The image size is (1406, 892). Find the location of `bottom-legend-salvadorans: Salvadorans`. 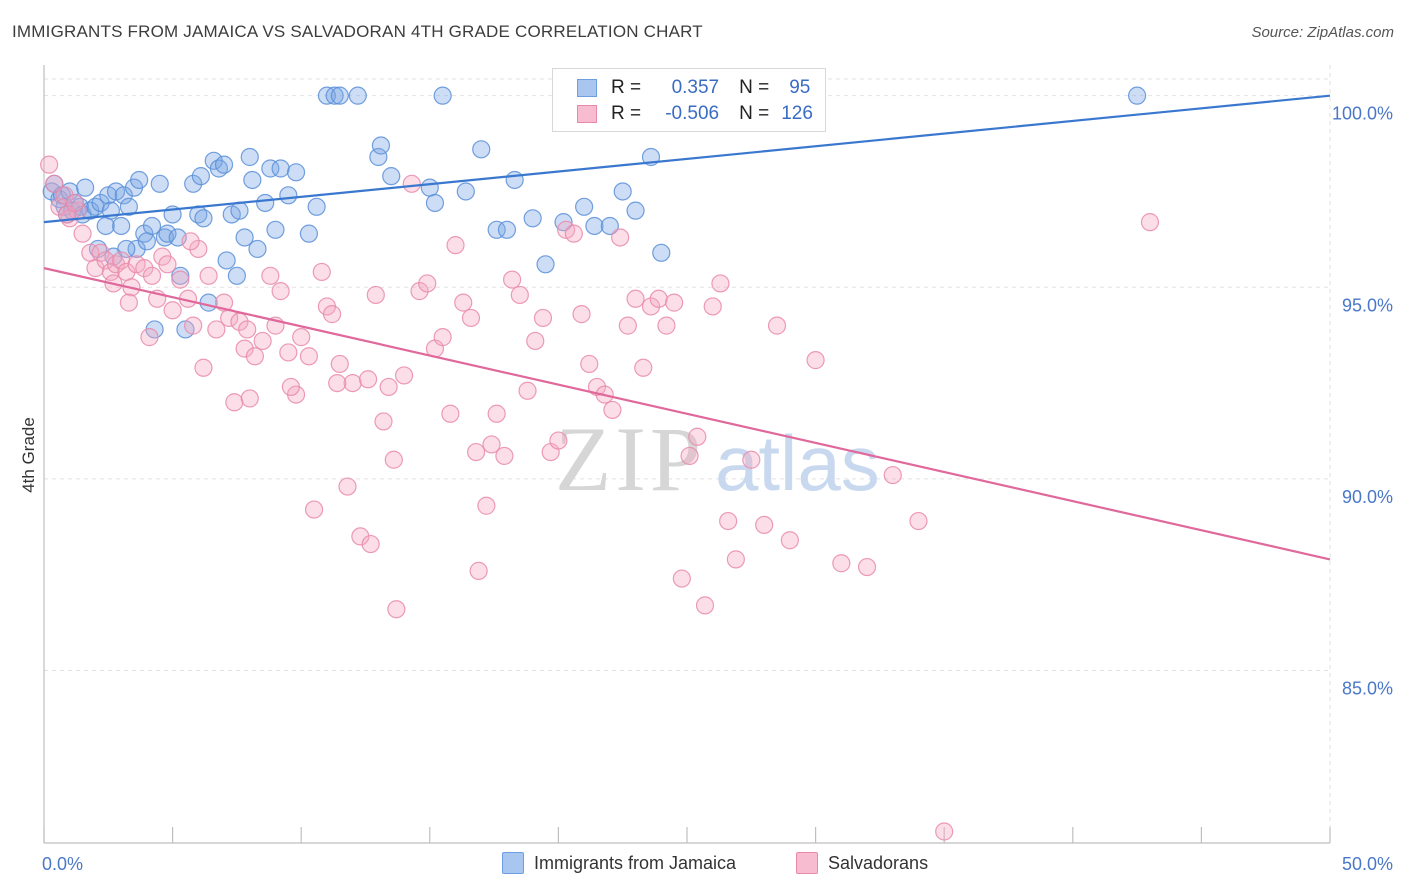

bottom-legend-salvadorans: Salvadorans is located at coordinates (862, 863).